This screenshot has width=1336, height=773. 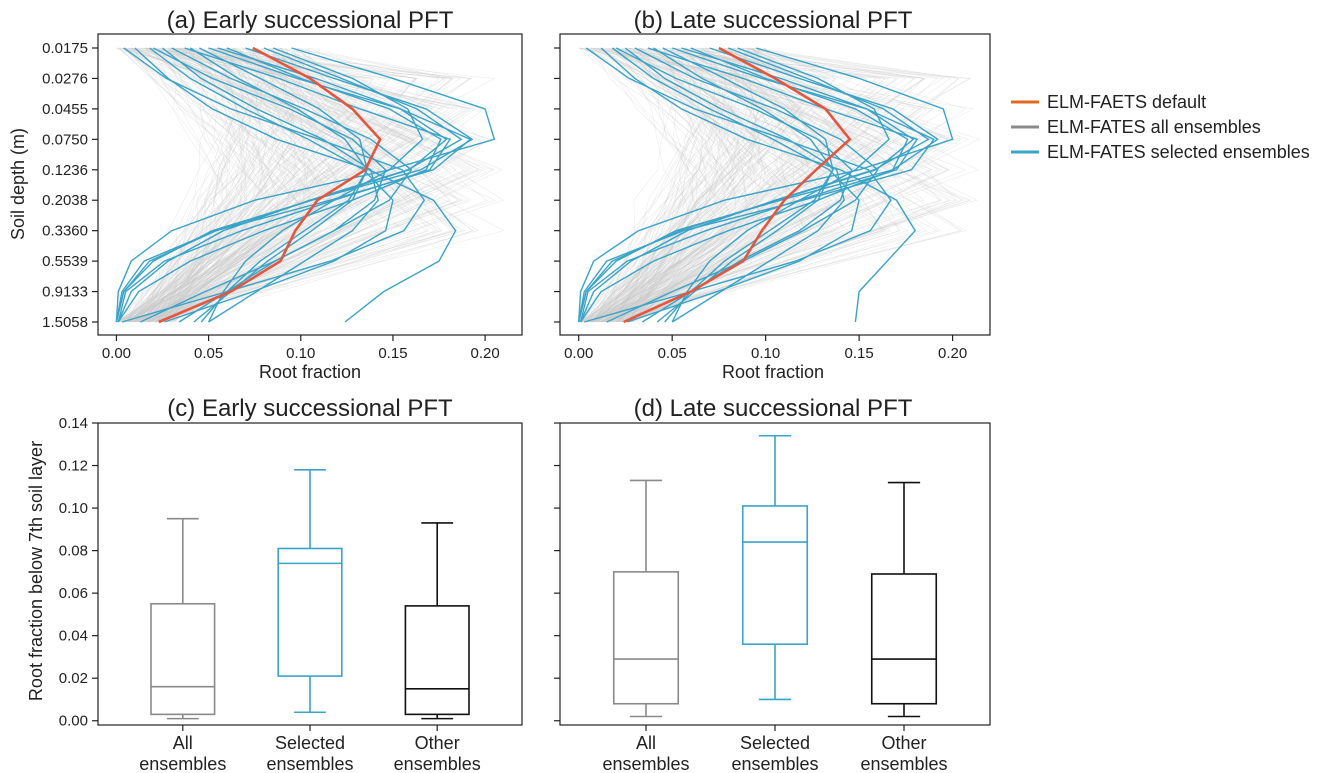 What do you see at coordinates (773, 372) in the screenshot?
I see `panel-b-x-axis-label: Root fraction` at bounding box center [773, 372].